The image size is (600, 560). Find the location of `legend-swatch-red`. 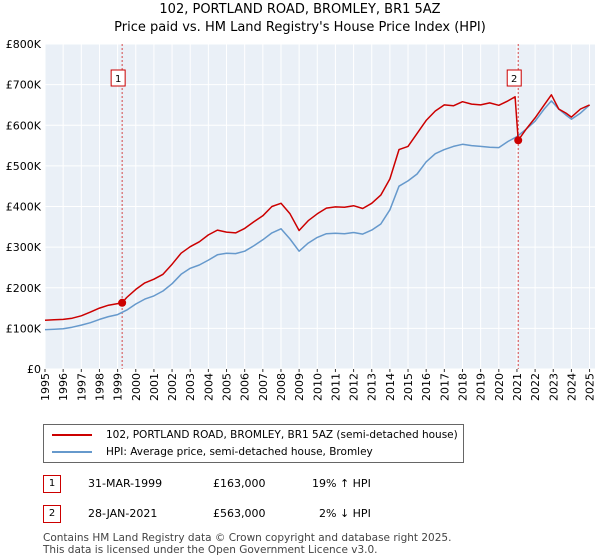

legend-swatch-red is located at coordinates (72, 435).